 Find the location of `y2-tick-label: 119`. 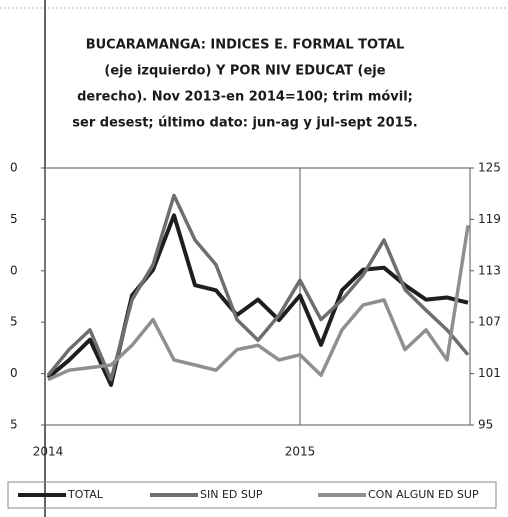

y2-tick-label: 119 is located at coordinates (489, 219).